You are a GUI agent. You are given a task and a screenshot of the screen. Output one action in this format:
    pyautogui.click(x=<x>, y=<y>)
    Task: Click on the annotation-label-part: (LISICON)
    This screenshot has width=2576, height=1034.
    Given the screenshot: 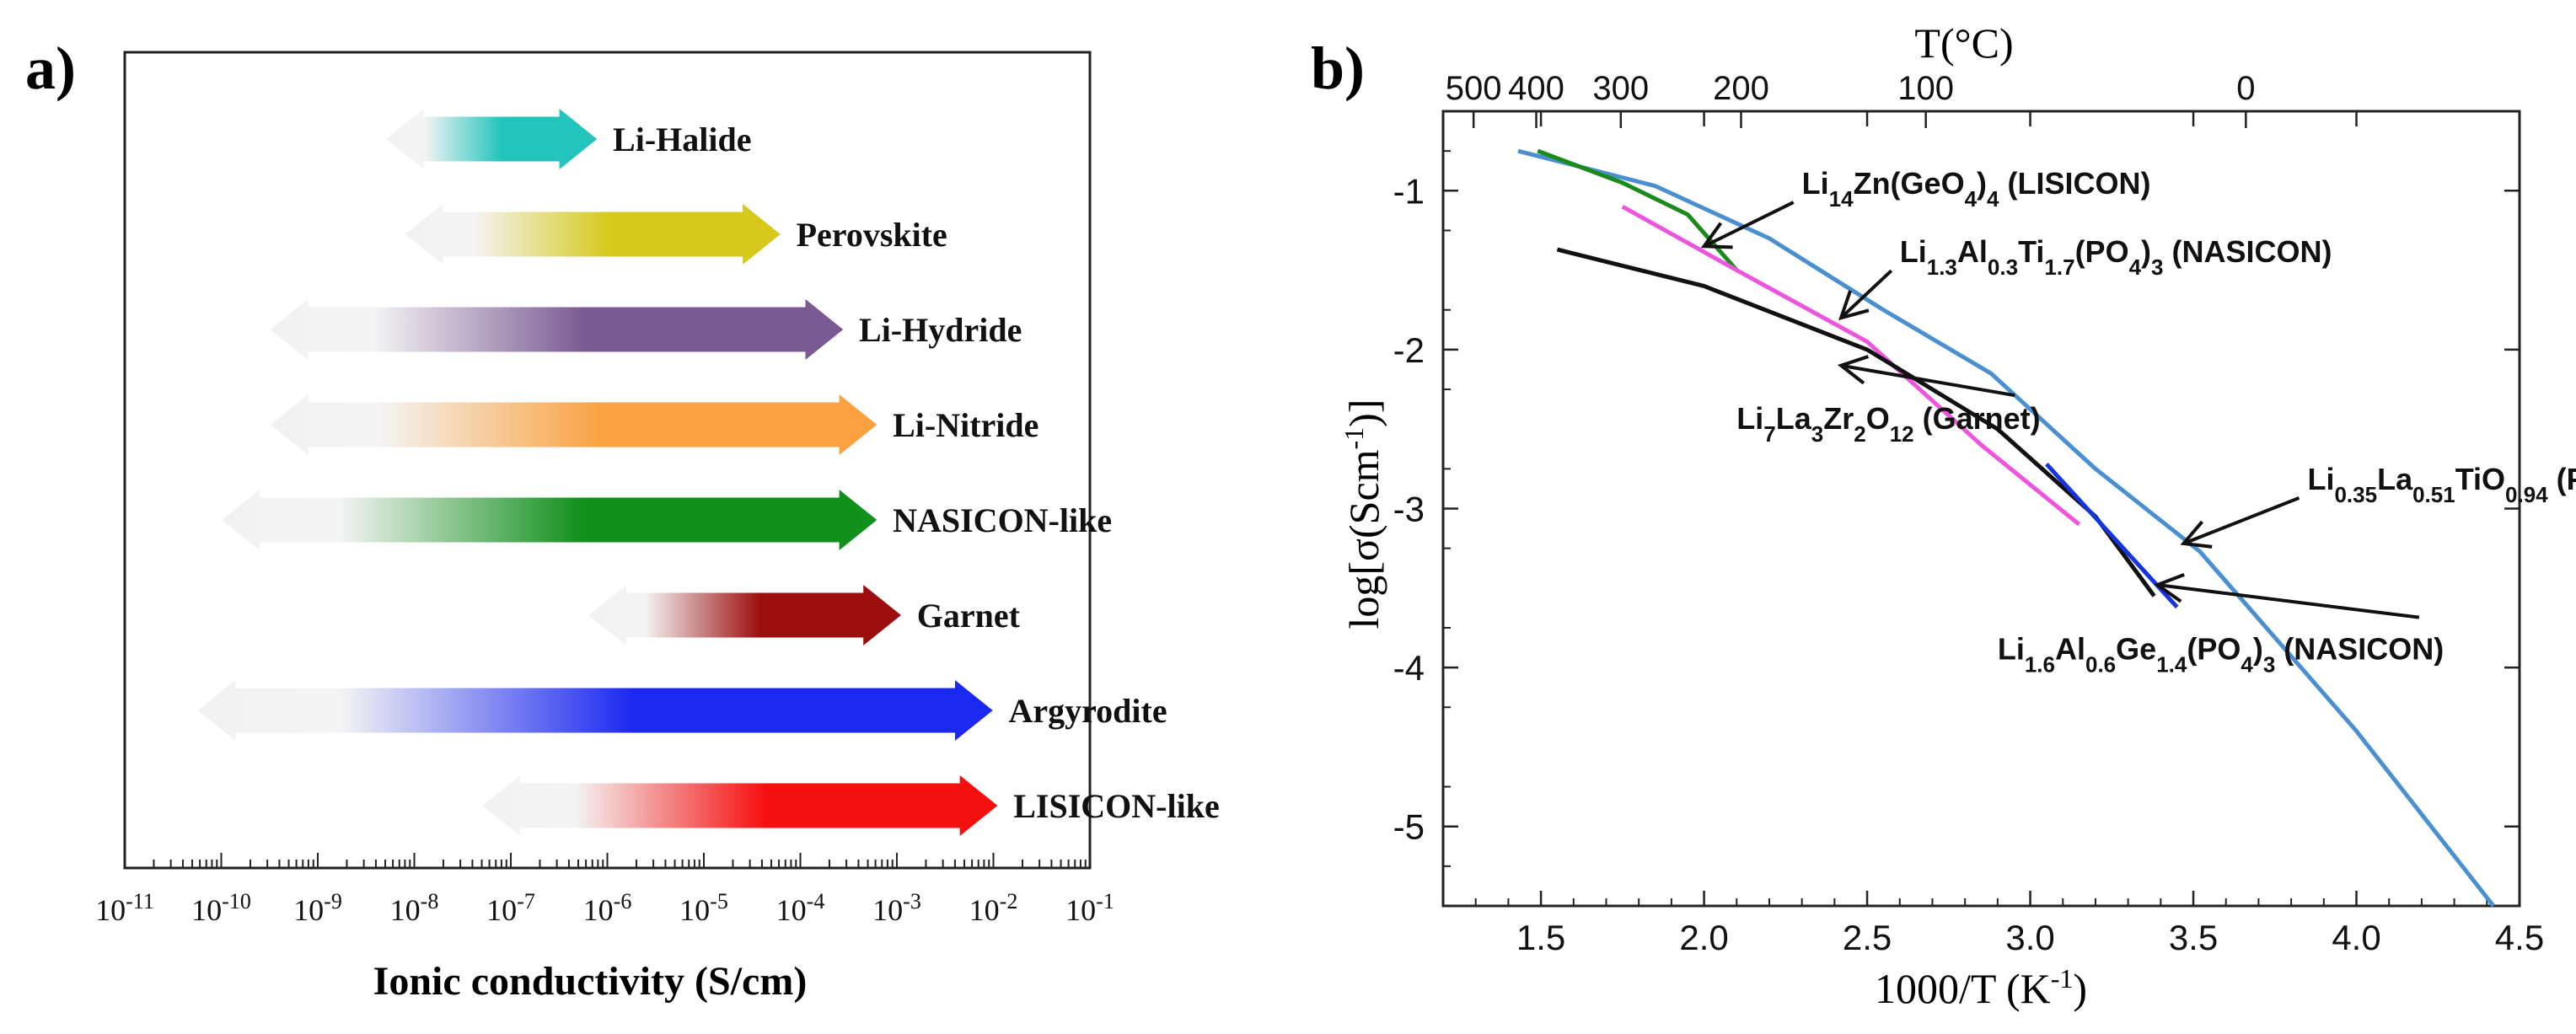 What is the action you would take?
    pyautogui.click(x=2075, y=183)
    